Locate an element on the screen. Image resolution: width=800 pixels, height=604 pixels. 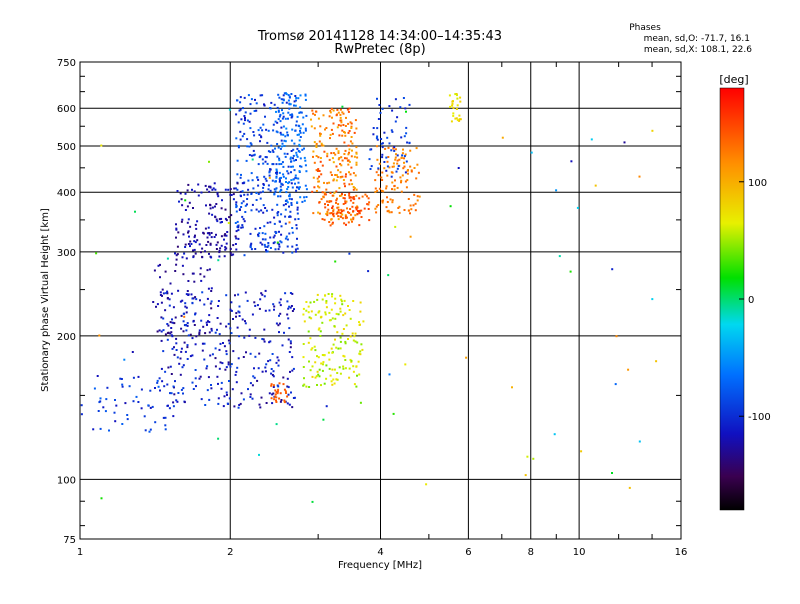
stats-heading: Phases is located at coordinates (645, 28).